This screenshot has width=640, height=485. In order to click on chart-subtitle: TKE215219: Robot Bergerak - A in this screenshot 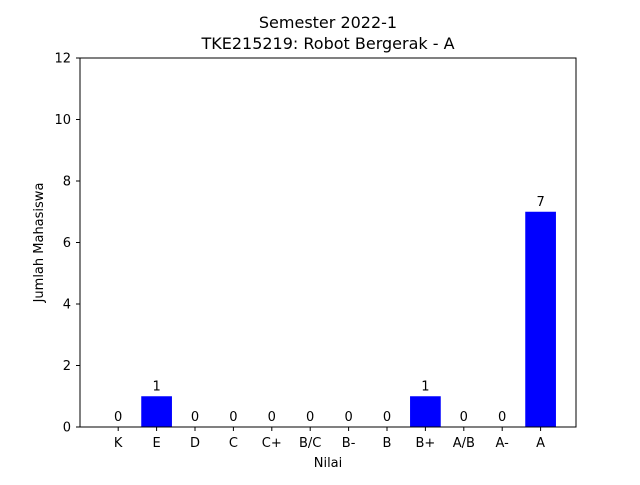, I will do `click(327, 43)`.